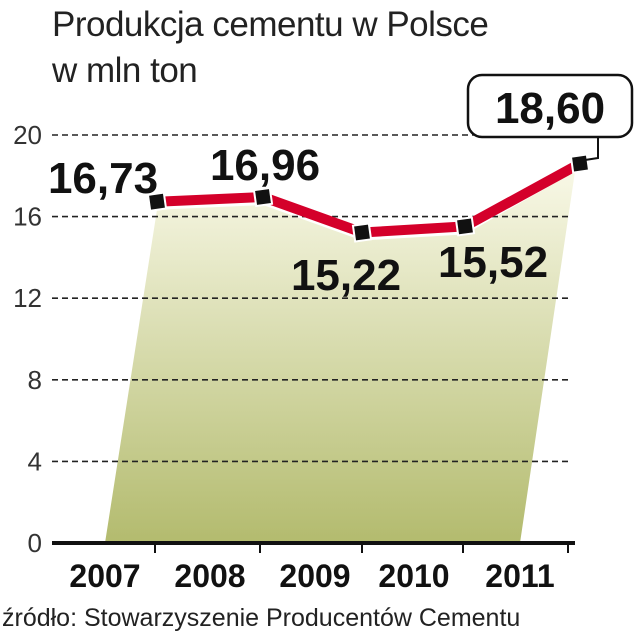  What do you see at coordinates (27, 217) in the screenshot?
I see `y-tick-label: 16` at bounding box center [27, 217].